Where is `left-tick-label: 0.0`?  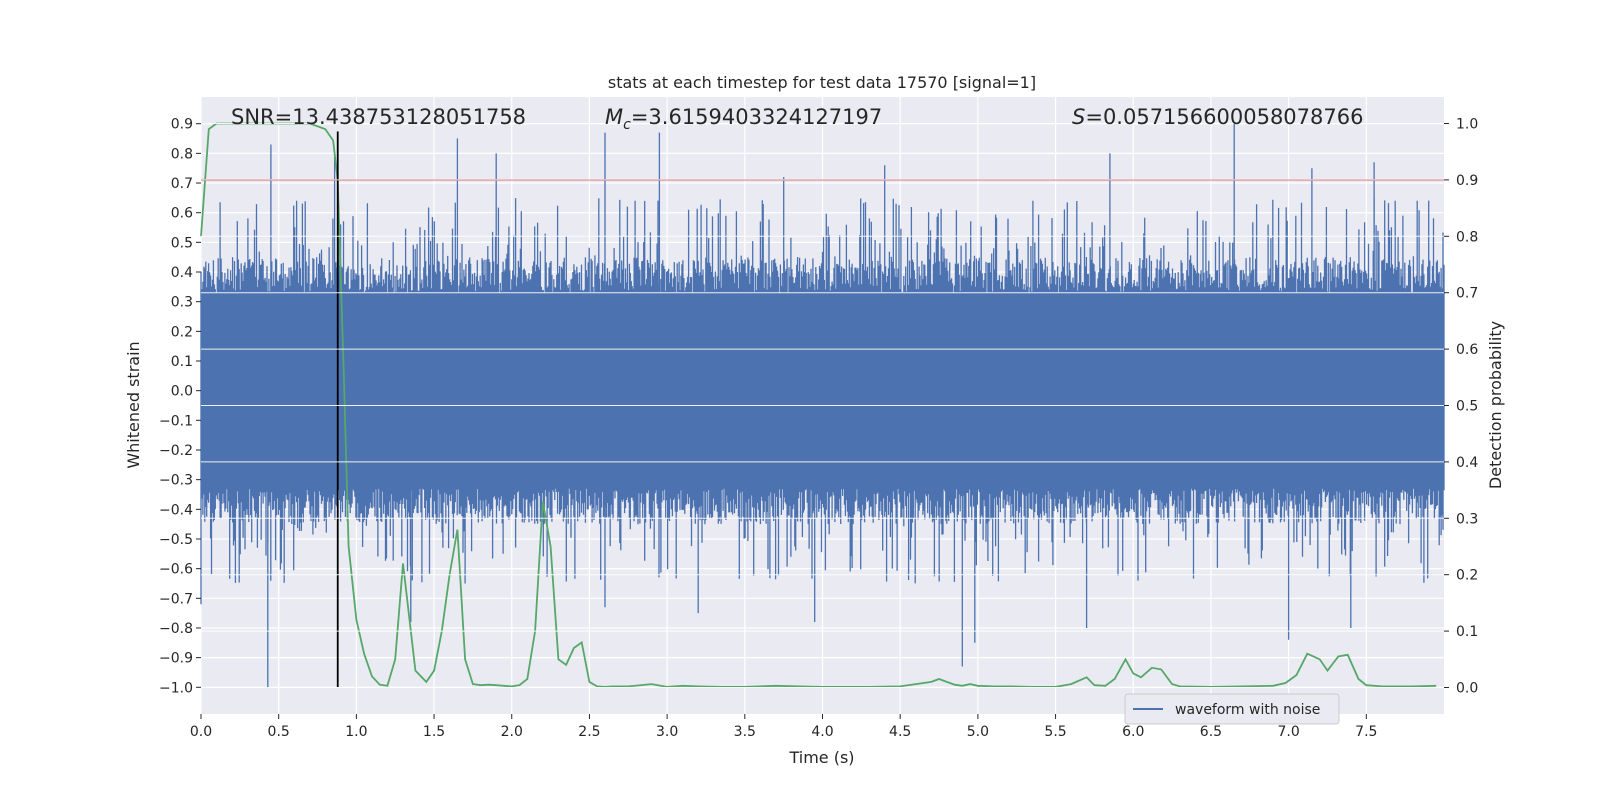
left-tick-label: 0.0 is located at coordinates (182, 392).